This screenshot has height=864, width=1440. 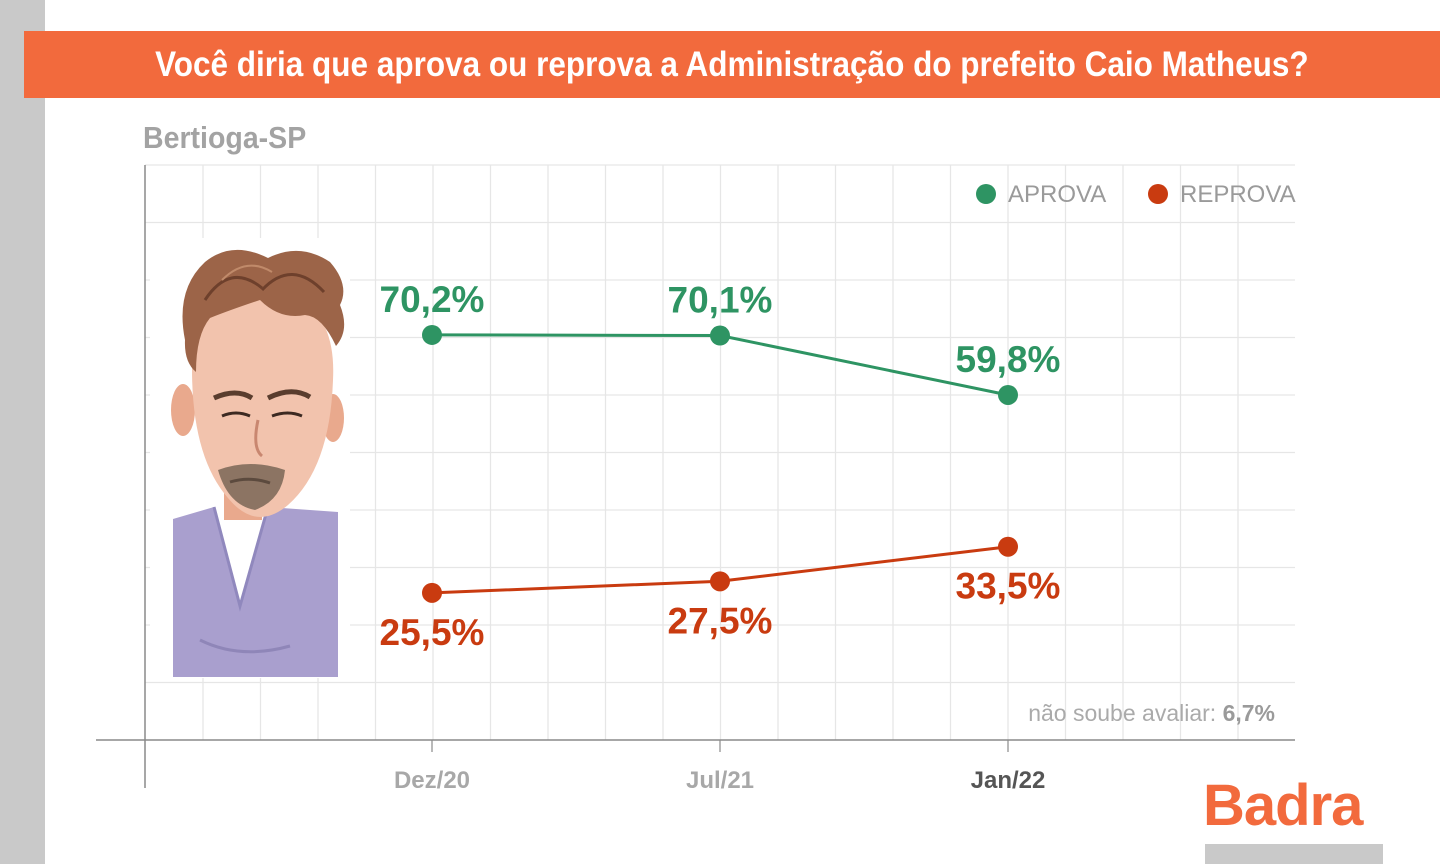 What do you see at coordinates (432, 632) in the screenshot?
I see `data-label: 25,5%` at bounding box center [432, 632].